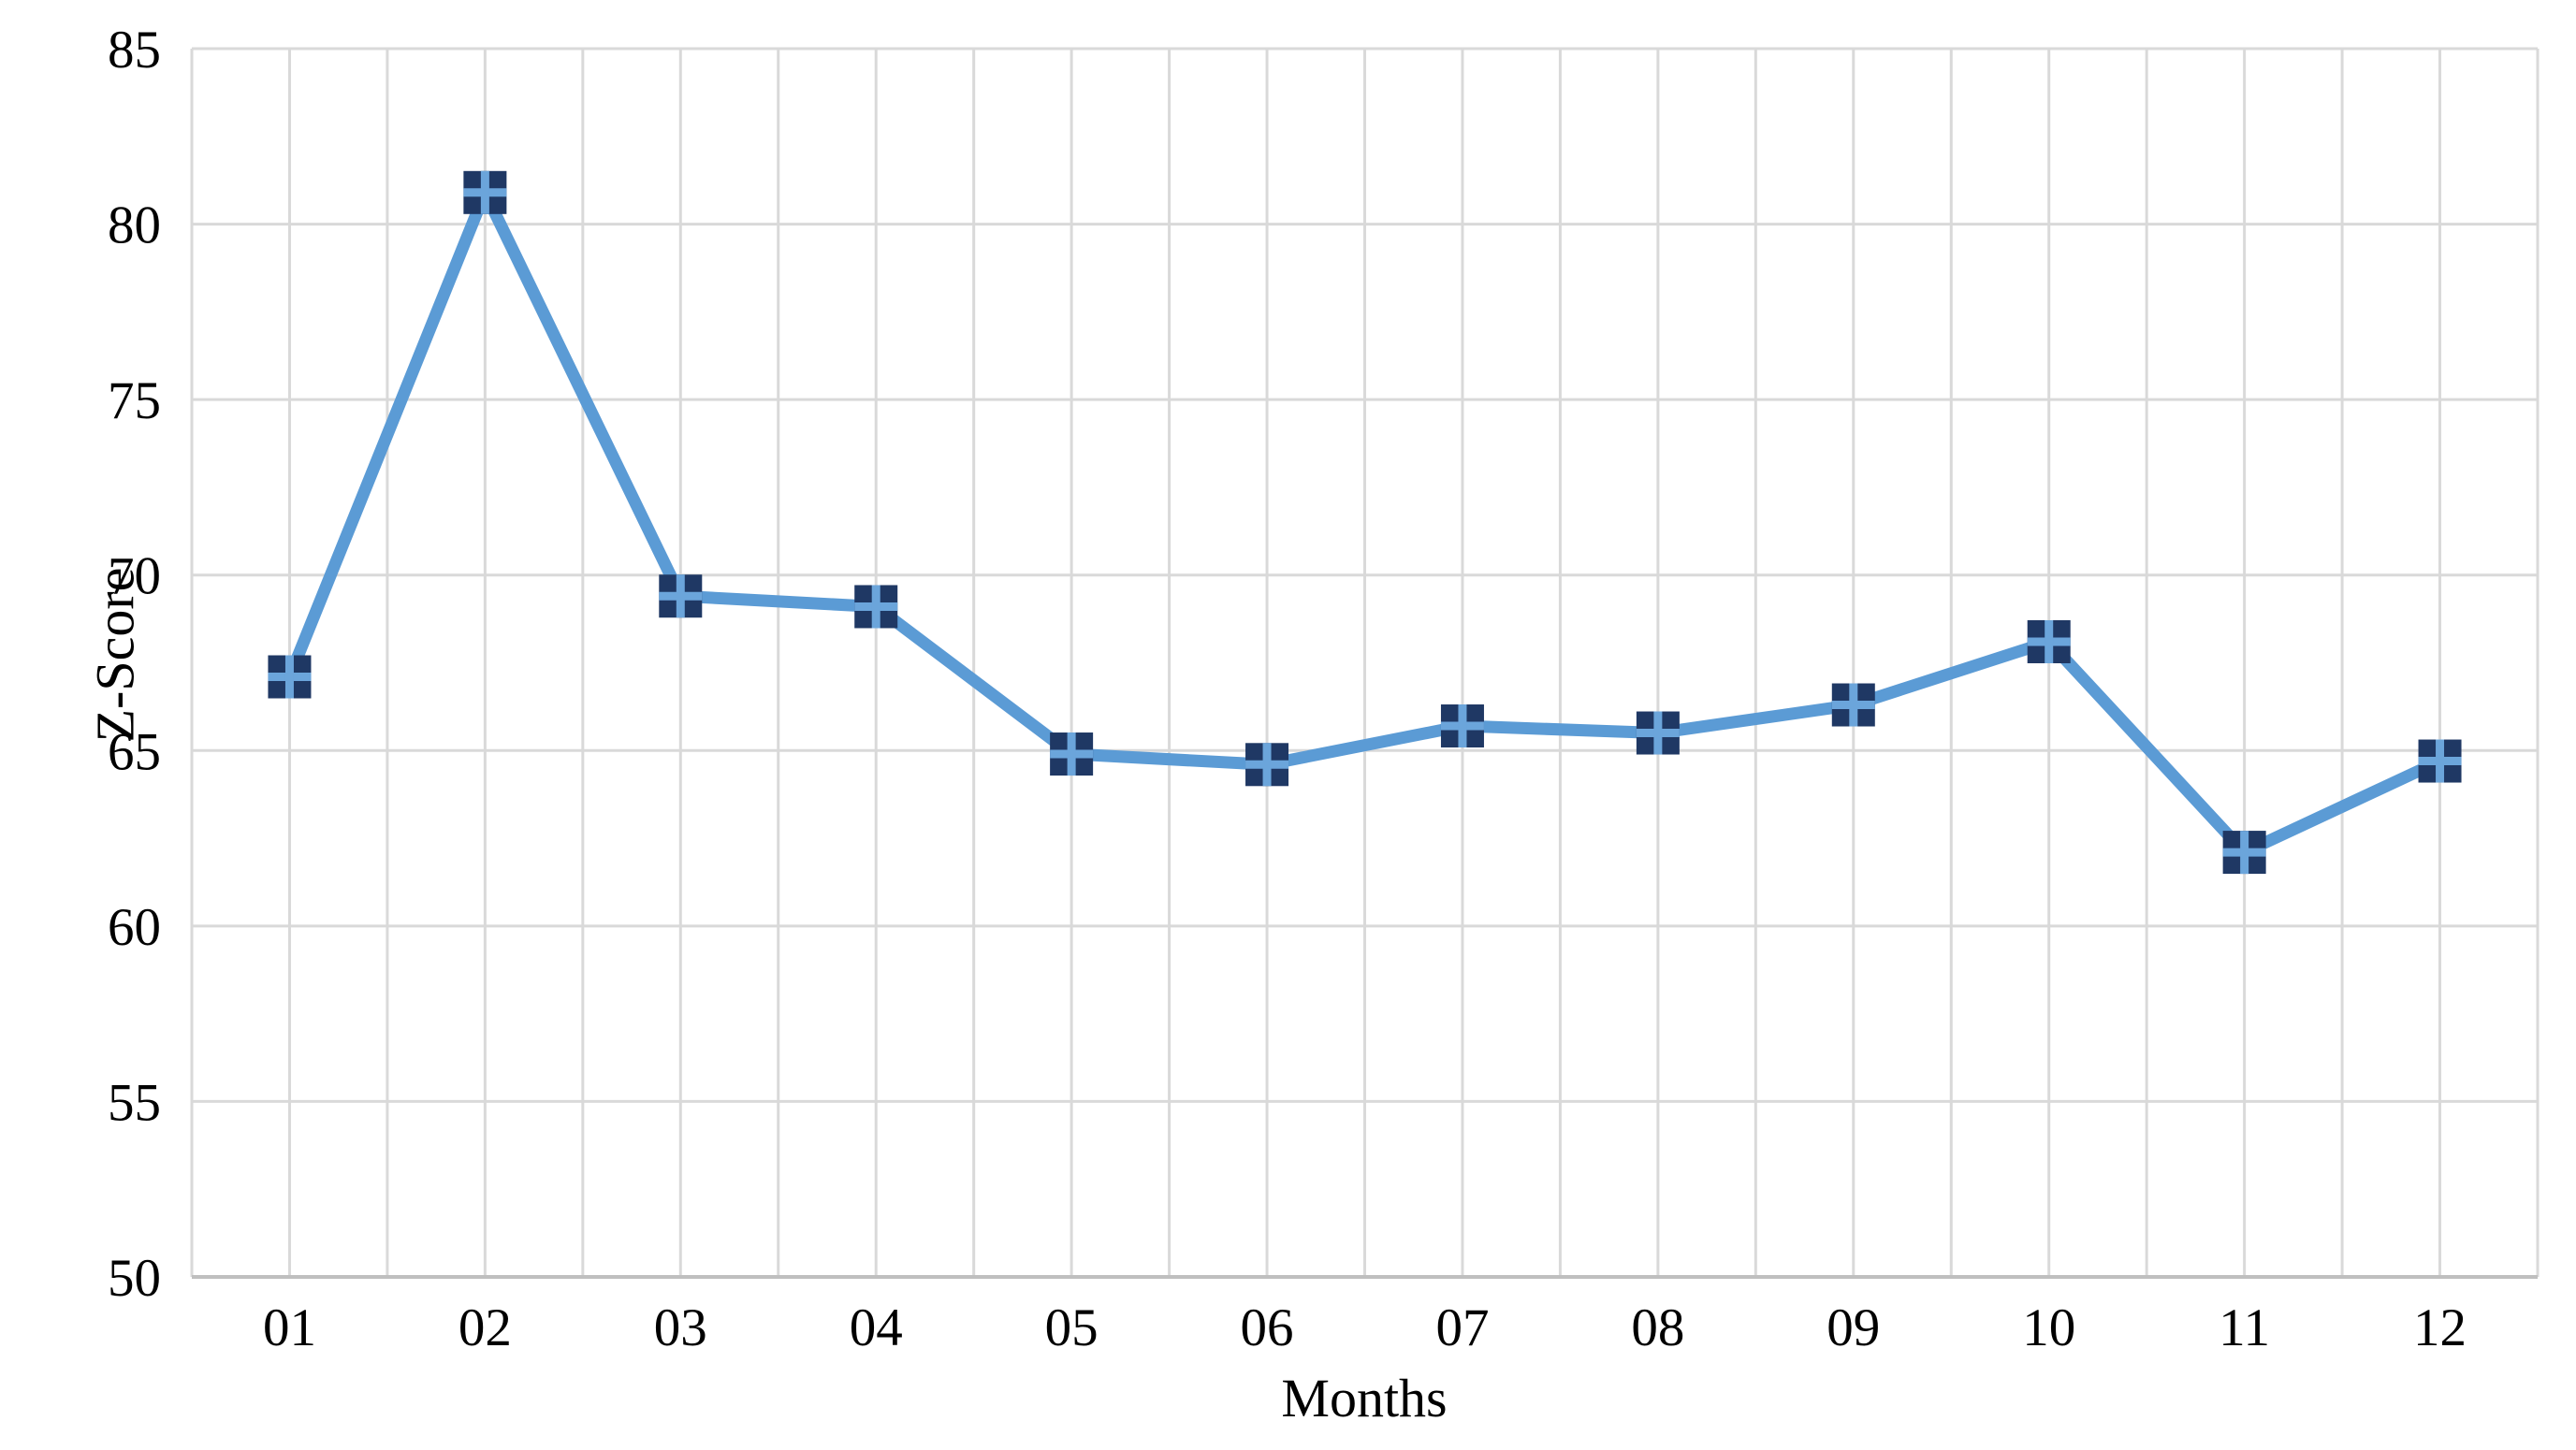  I want to click on y-tick-label: 55, so click(134, 1102).